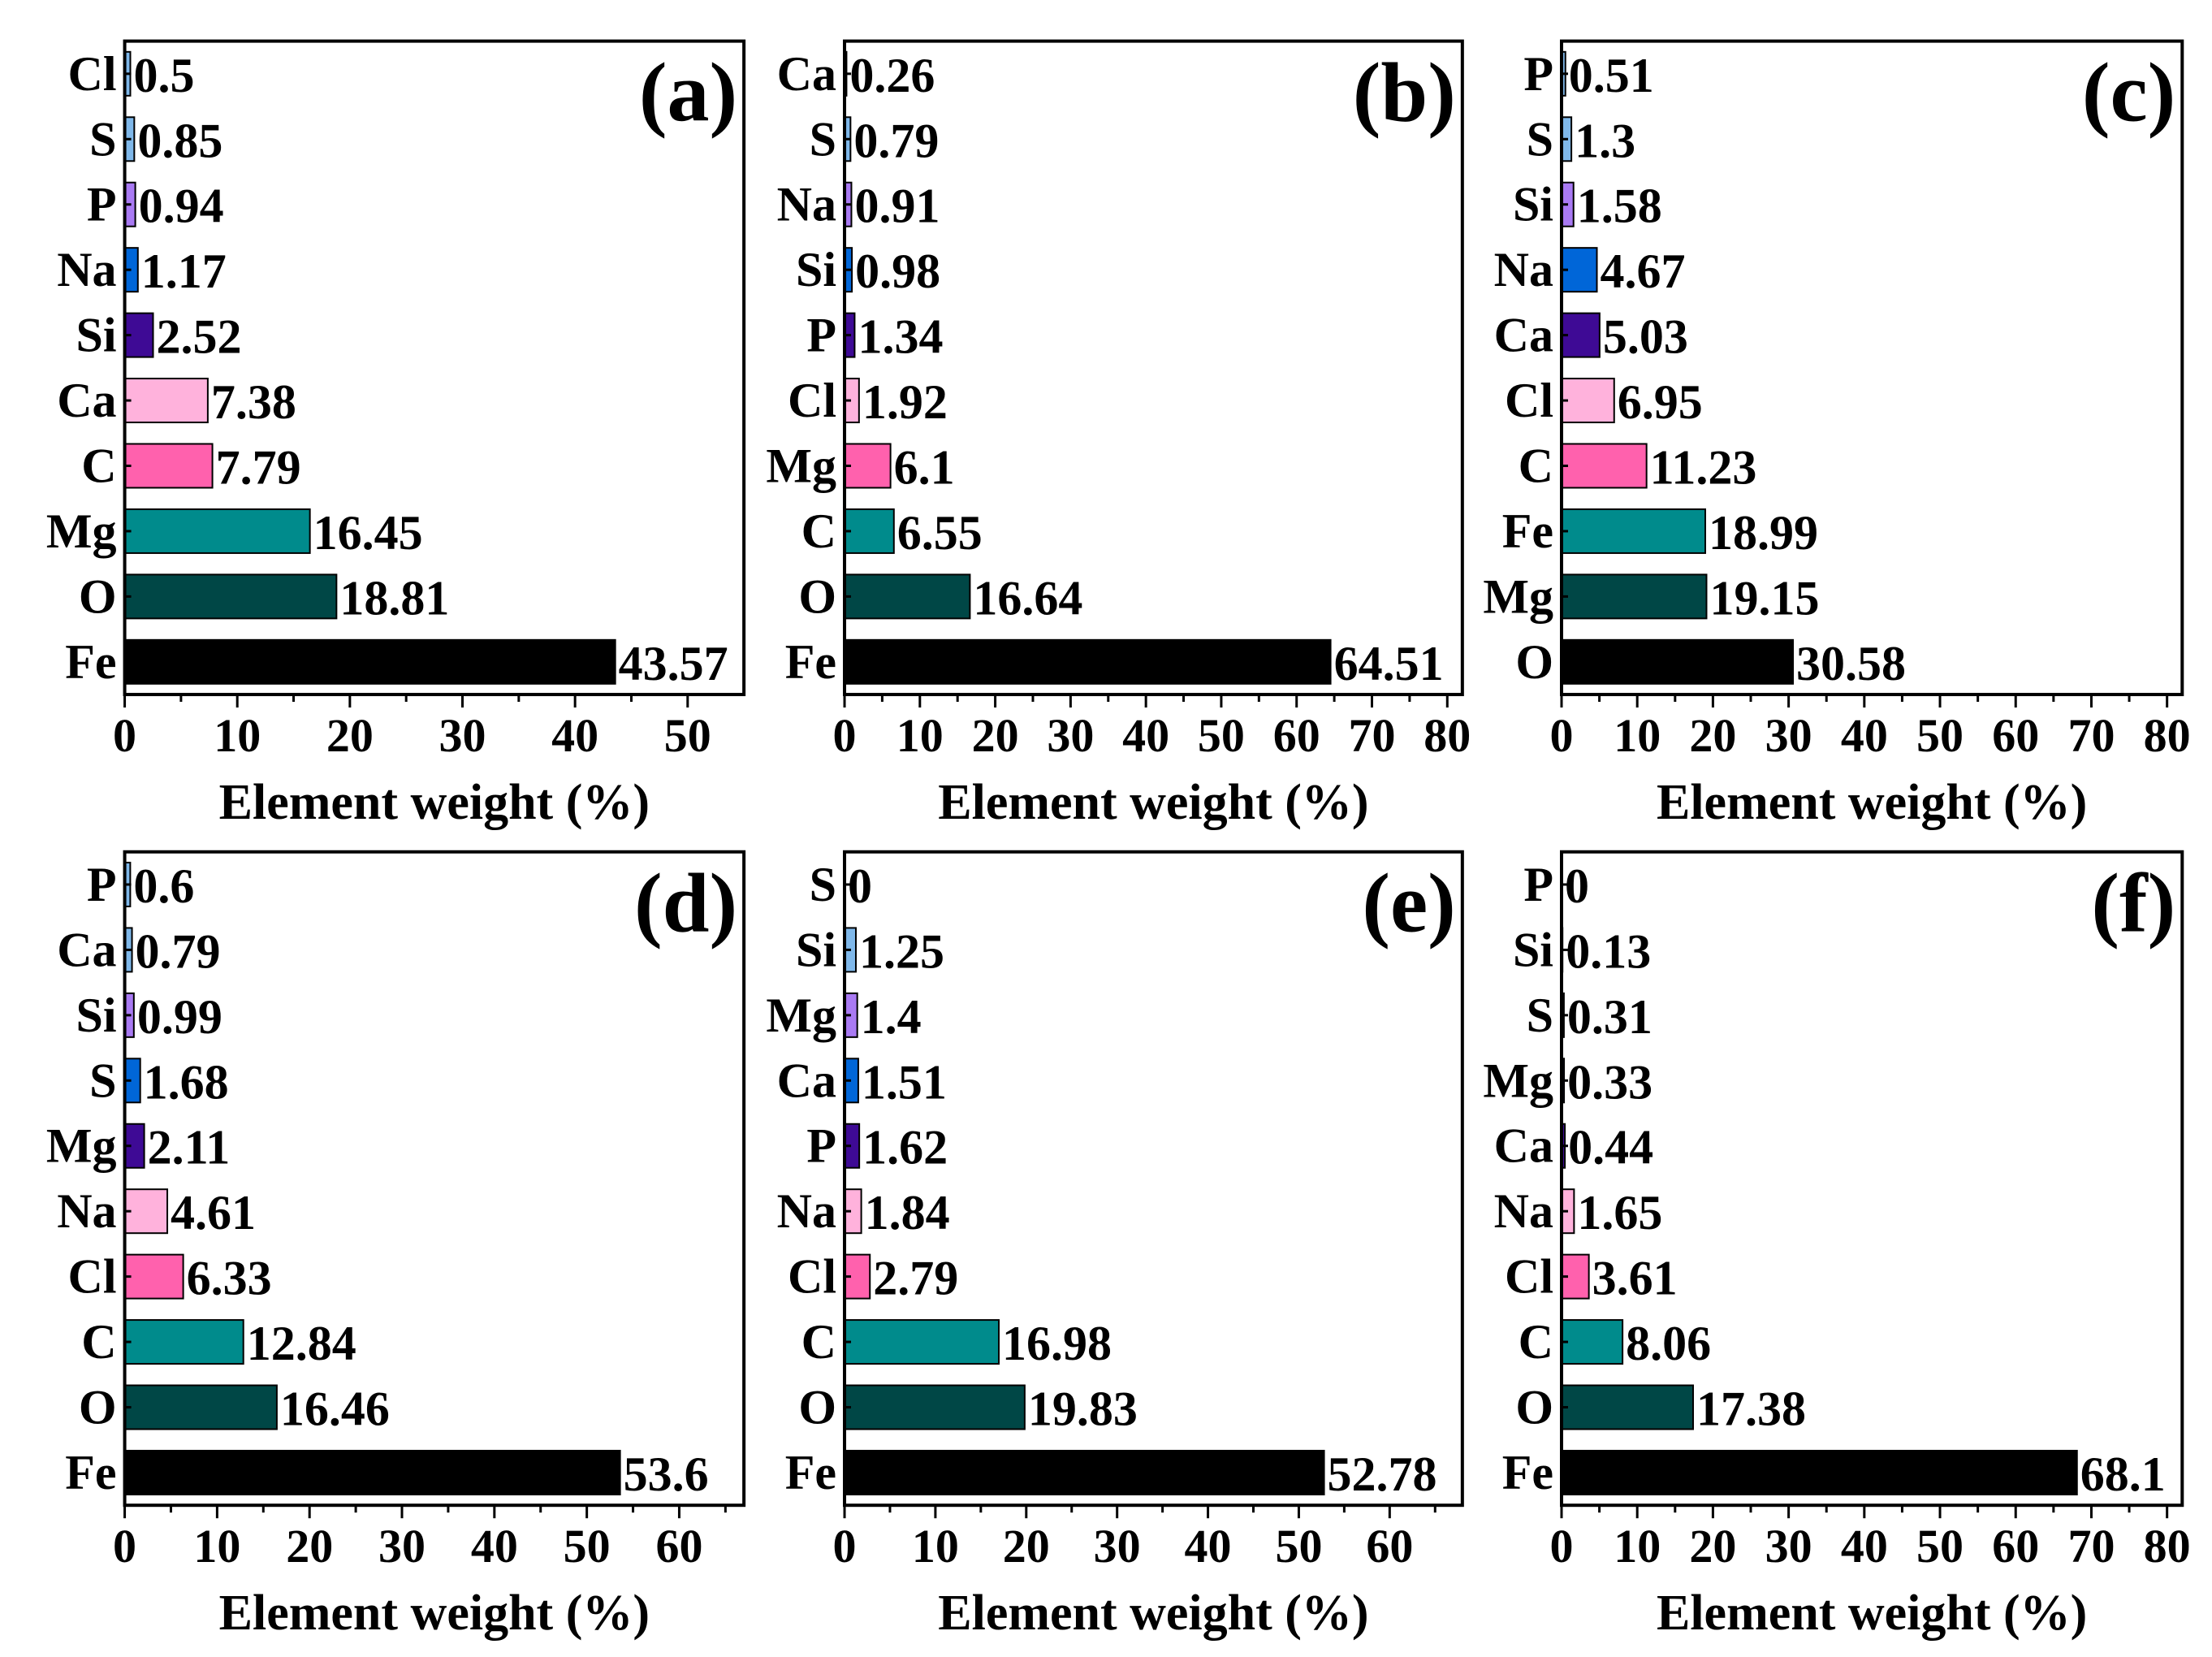 Image resolution: width=2212 pixels, height=1657 pixels. I want to click on value-label: 19.15, so click(1764, 598).